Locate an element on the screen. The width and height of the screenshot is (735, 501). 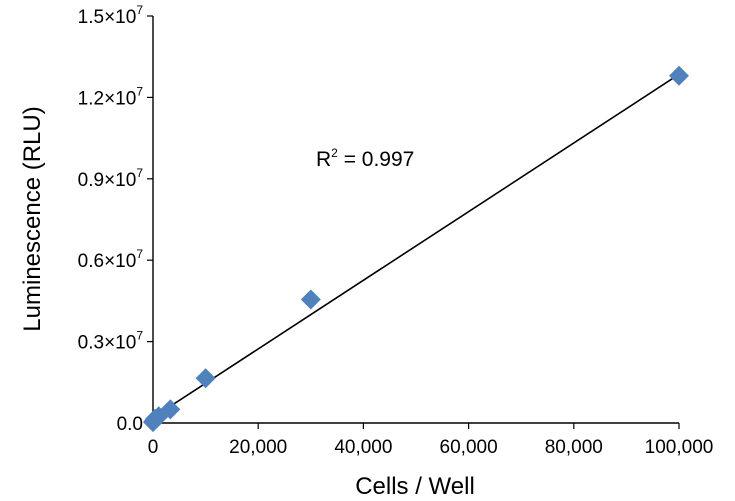
y-tick-label: 1.5×10⁷ is located at coordinates (111, 15).